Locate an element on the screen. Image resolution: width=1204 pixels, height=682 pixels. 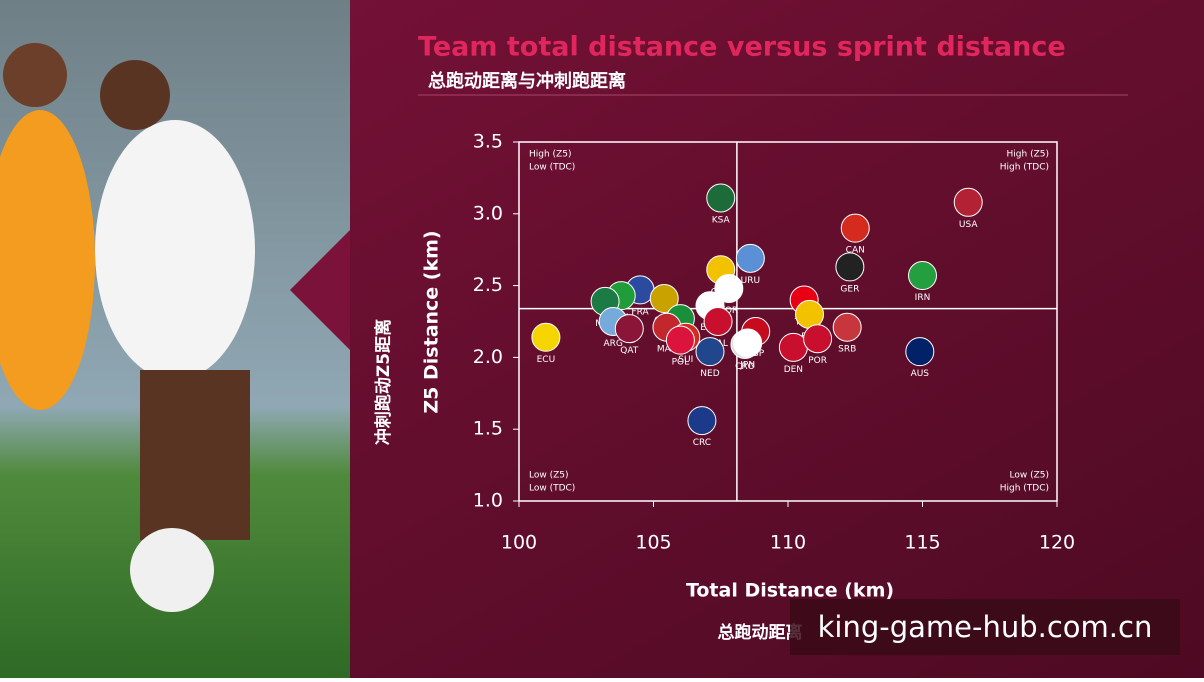
team-label: POR is located at coordinates (817, 361).